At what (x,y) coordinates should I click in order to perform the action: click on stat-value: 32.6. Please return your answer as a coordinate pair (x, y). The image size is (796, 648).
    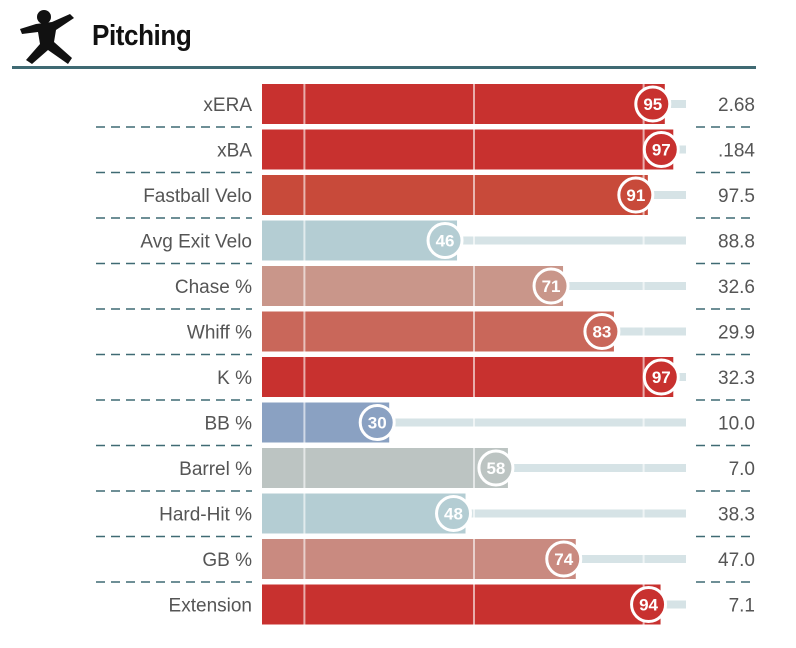
    Looking at the image, I should click on (736, 287).